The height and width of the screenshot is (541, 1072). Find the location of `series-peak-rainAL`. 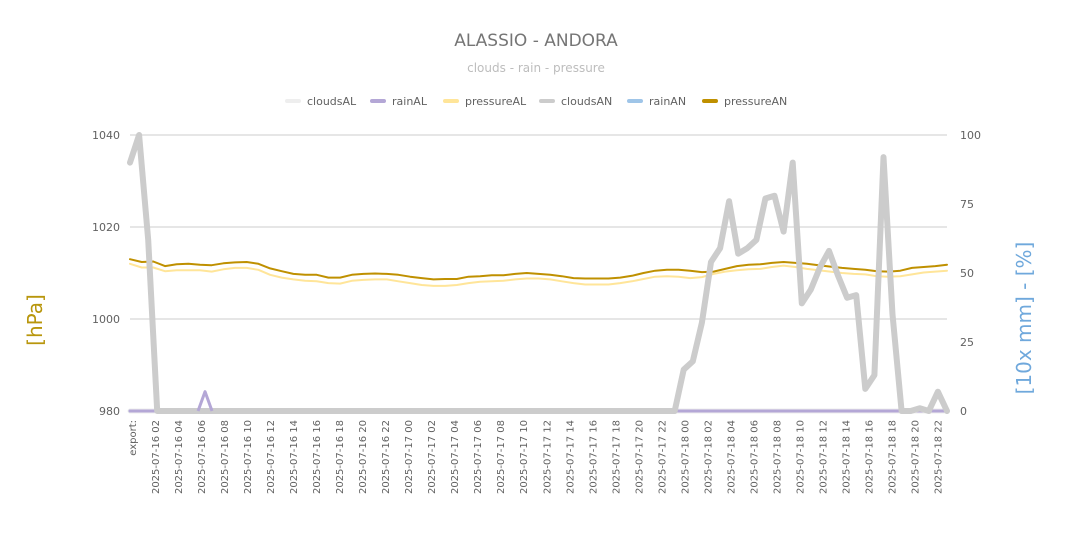

series-peak-rainAL is located at coordinates (205, 401).